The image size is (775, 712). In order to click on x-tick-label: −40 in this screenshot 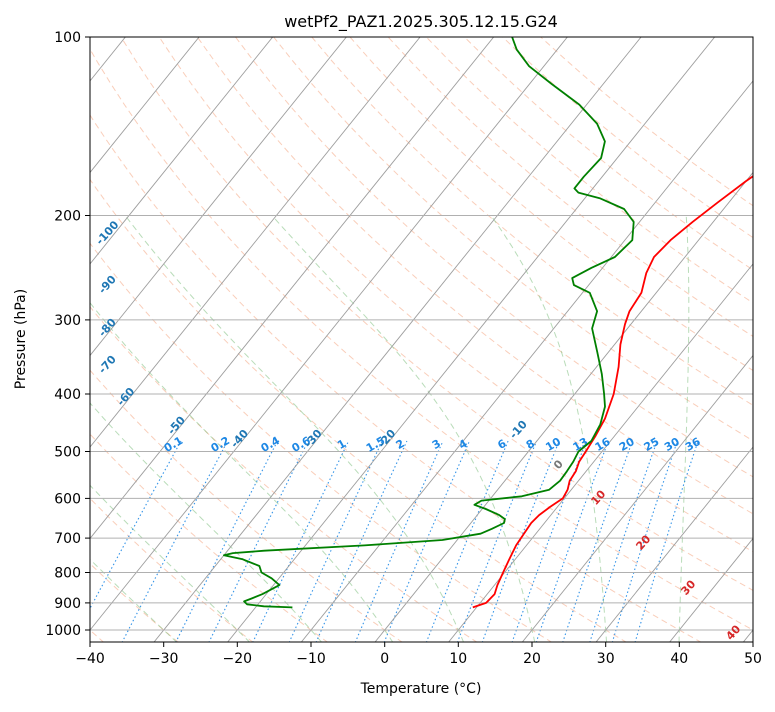, I will do `click(90, 659)`.